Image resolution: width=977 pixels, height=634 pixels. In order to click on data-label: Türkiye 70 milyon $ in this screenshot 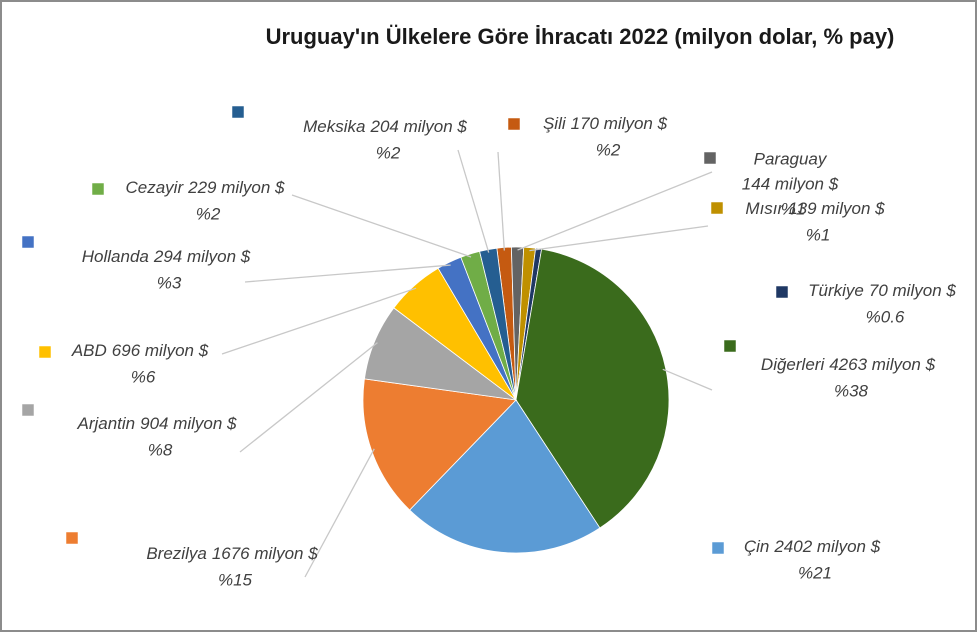, I will do `click(882, 290)`.